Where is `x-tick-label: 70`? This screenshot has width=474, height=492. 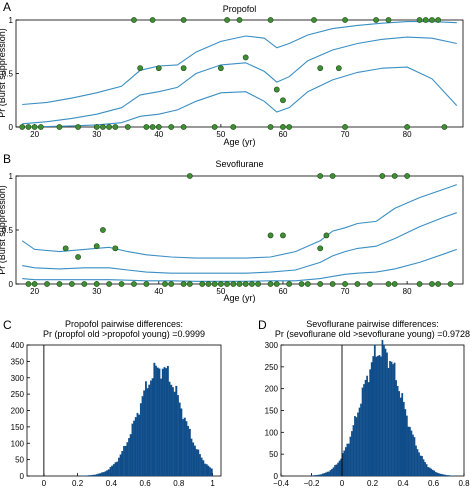 x-tick-label: 70 is located at coordinates (345, 291).